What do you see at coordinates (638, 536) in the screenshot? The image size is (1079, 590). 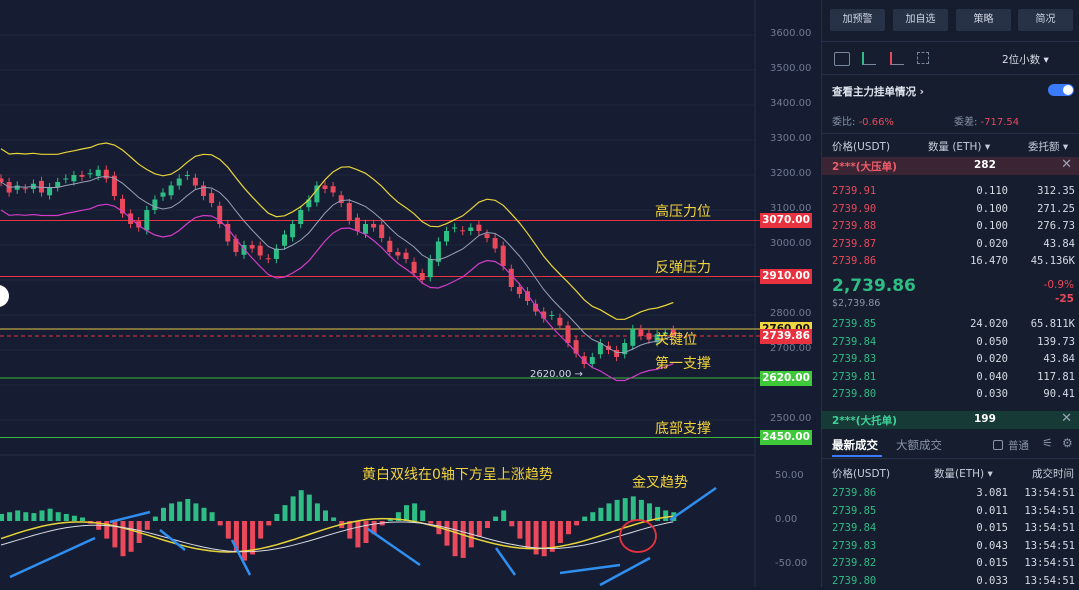 I see `golden-cross-circle` at bounding box center [638, 536].